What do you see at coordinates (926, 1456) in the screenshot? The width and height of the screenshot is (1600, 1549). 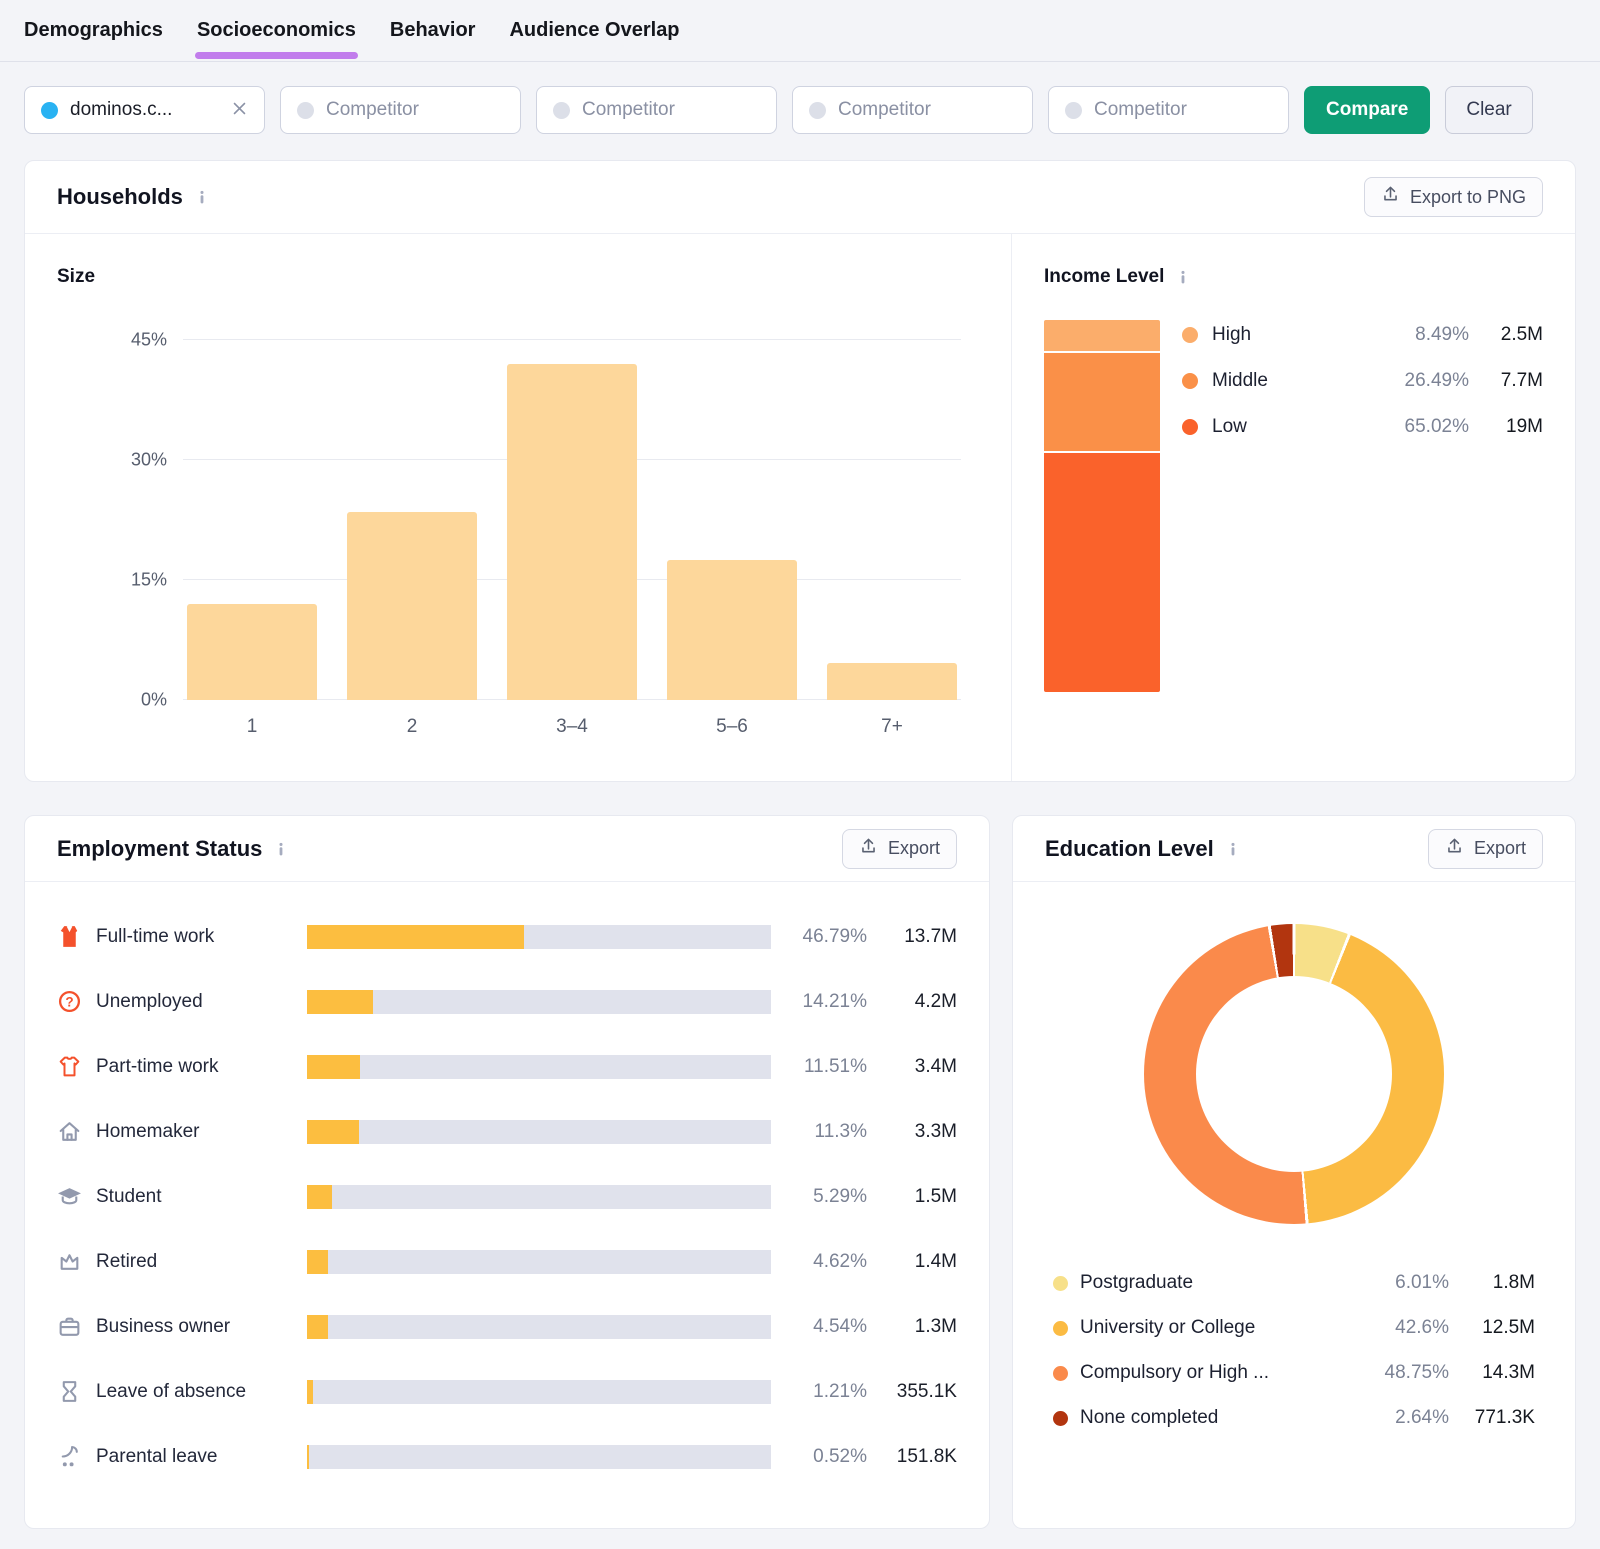 I see `employment-value: 151.8K` at bounding box center [926, 1456].